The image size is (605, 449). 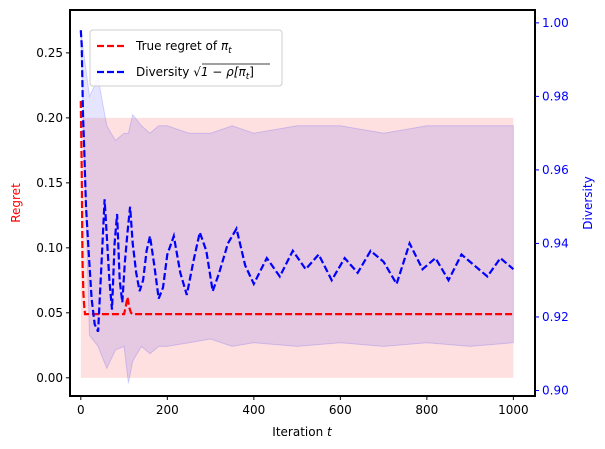 I want to click on right-y-tick-label: 0.90, so click(x=555, y=390).